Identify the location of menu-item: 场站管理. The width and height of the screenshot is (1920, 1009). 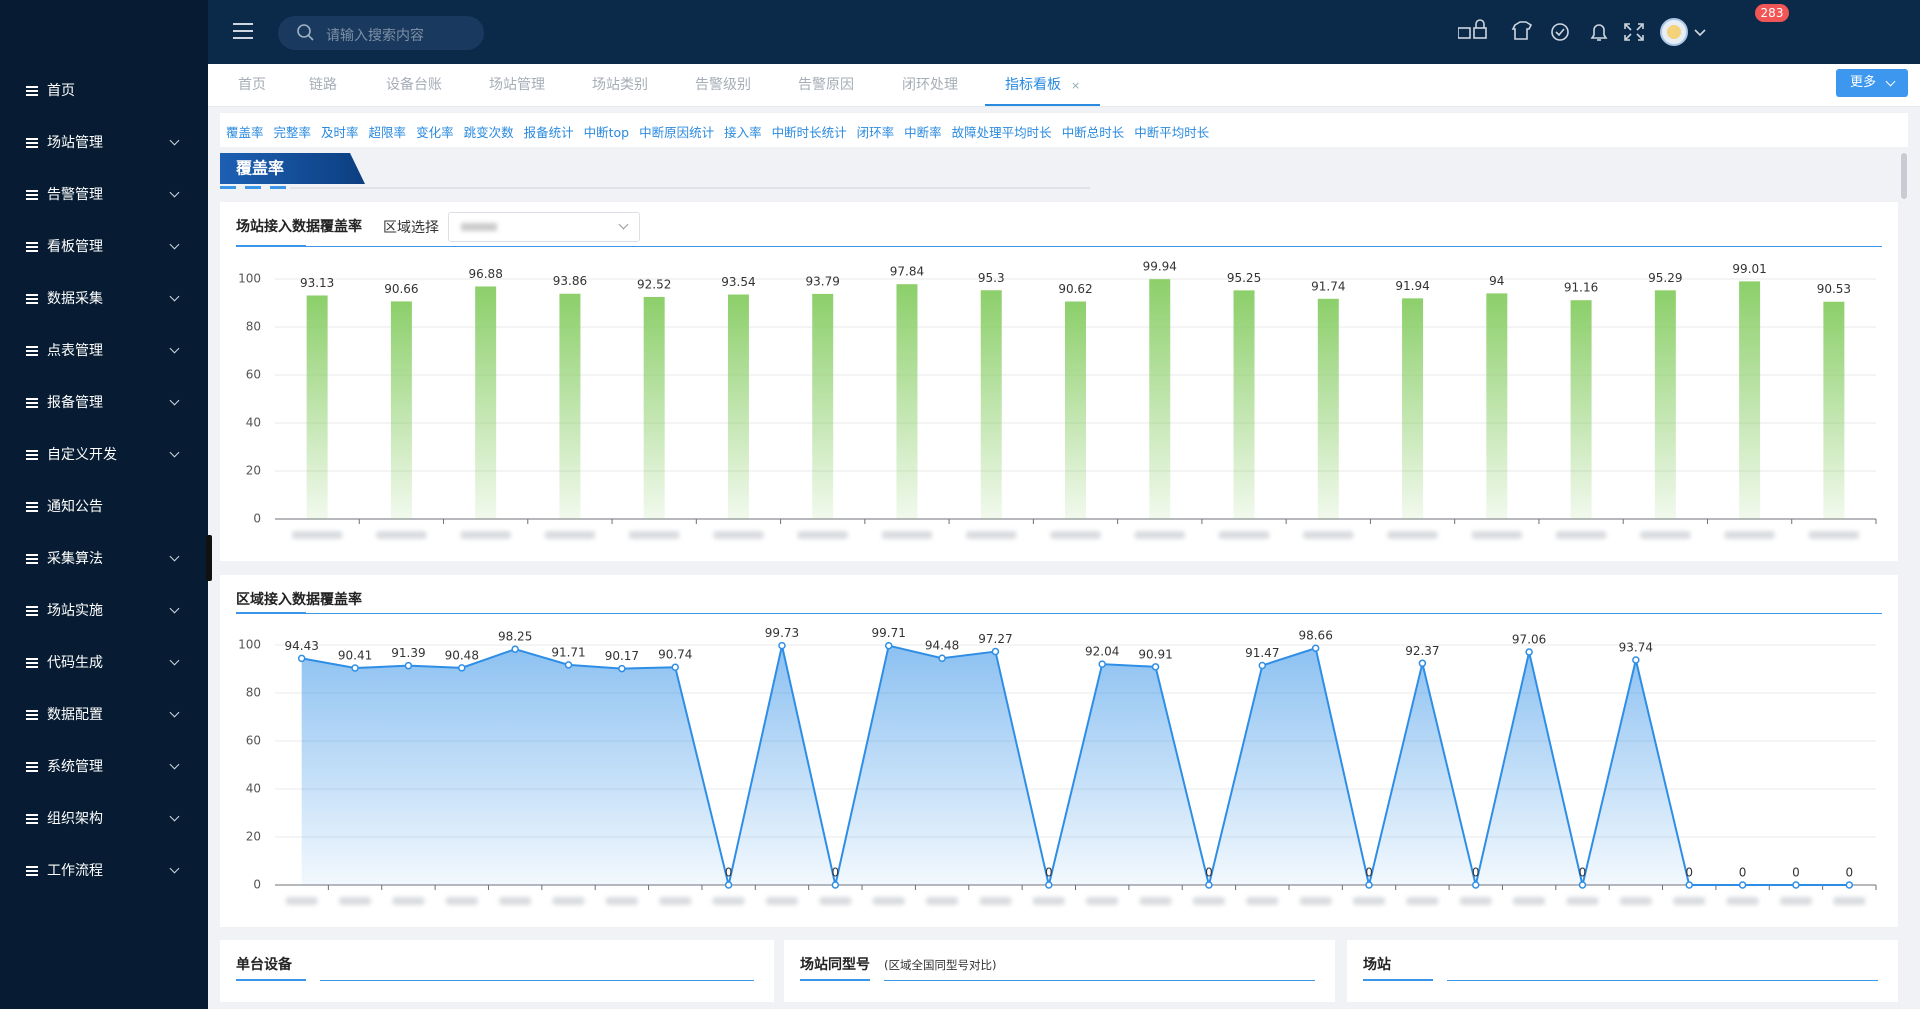
(104, 143).